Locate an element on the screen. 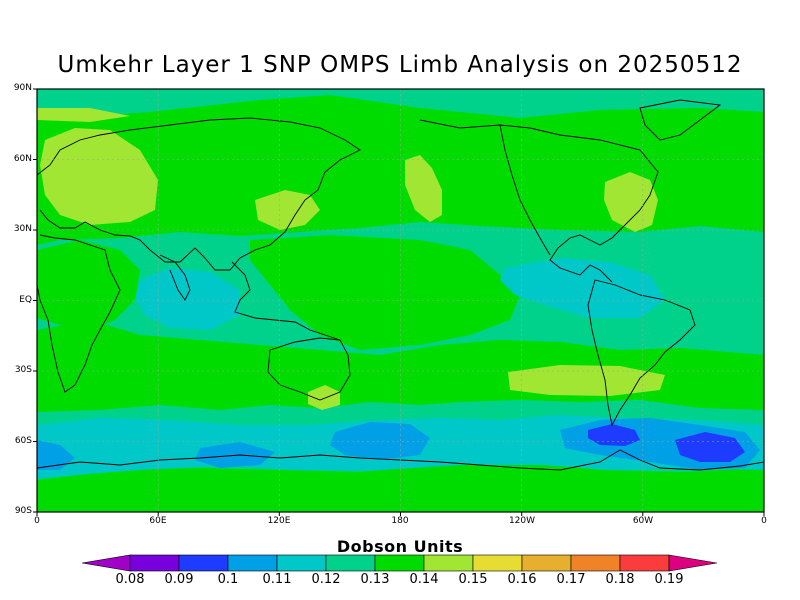 The height and width of the screenshot is (600, 800). coastline-southeast-asia is located at coordinates (286, 301).